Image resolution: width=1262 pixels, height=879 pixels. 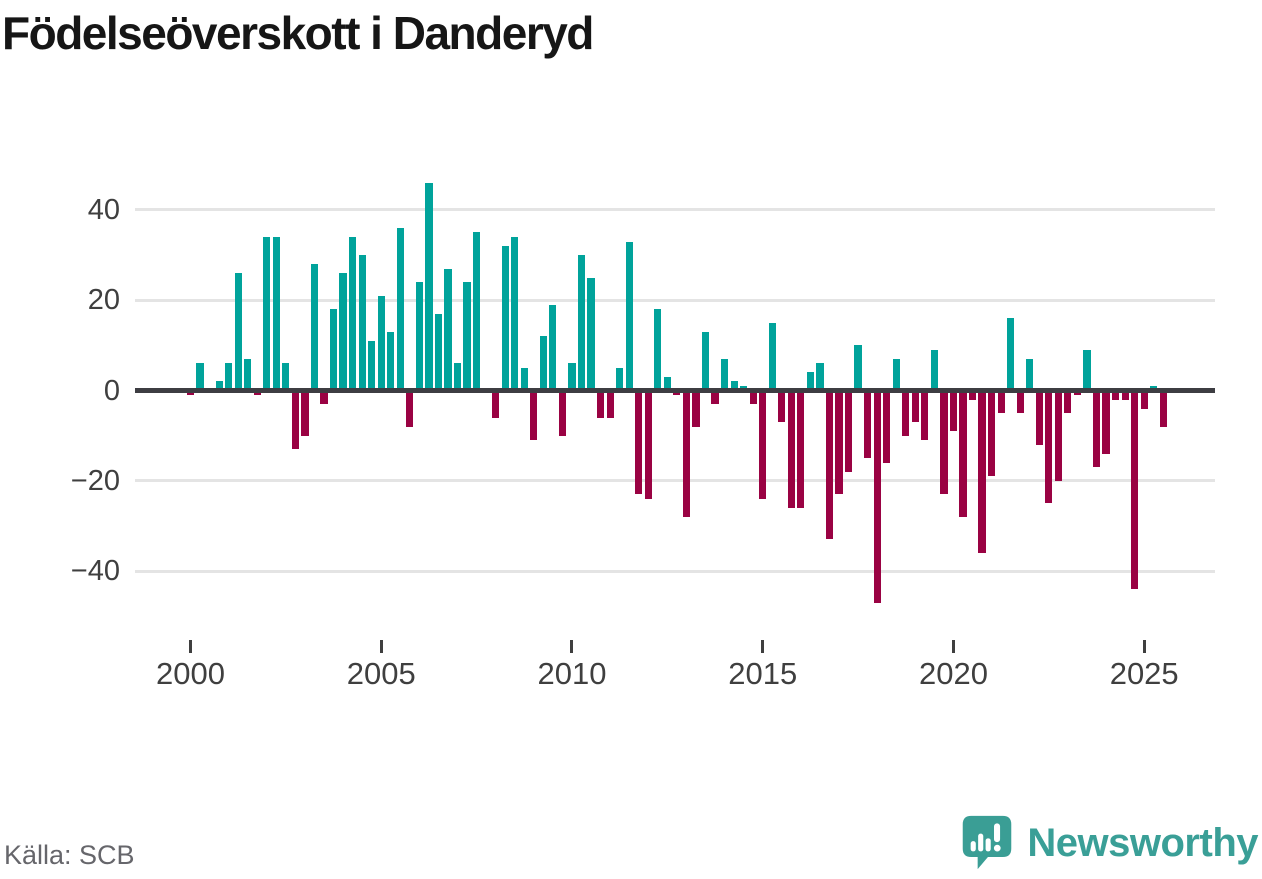 I want to click on bar-2015Q3, so click(x=782, y=406).